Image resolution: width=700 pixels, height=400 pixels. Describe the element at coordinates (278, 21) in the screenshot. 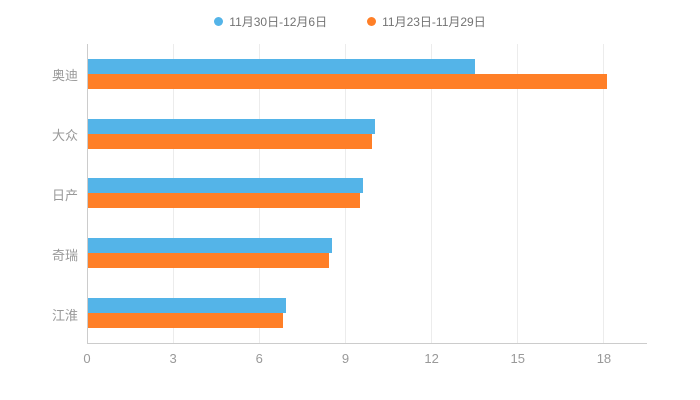

I see `legend-label: 11月30日-12月6日` at that location.